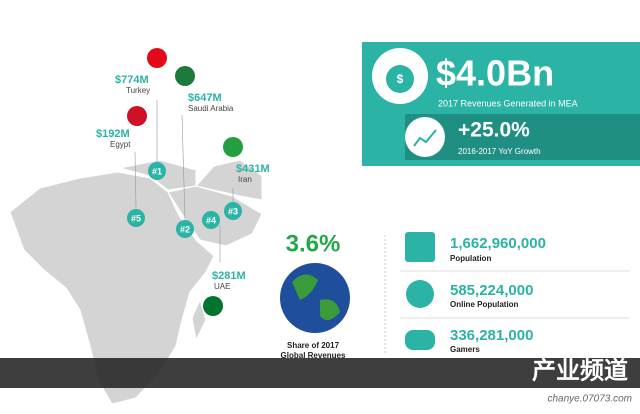 The height and width of the screenshot is (414, 640). Describe the element at coordinates (185, 76) in the screenshot. I see `flag-saudi-arabia` at that location.